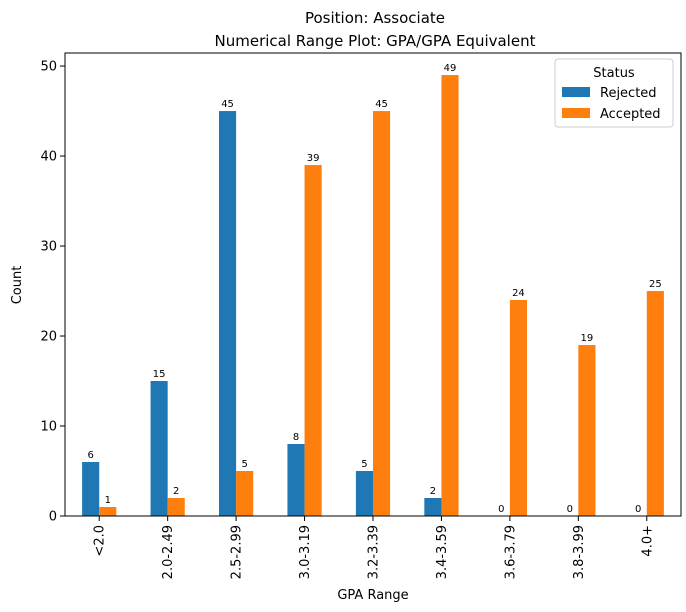 This screenshot has height=612, width=686. I want to click on data-label-rejected: 45, so click(227, 104).